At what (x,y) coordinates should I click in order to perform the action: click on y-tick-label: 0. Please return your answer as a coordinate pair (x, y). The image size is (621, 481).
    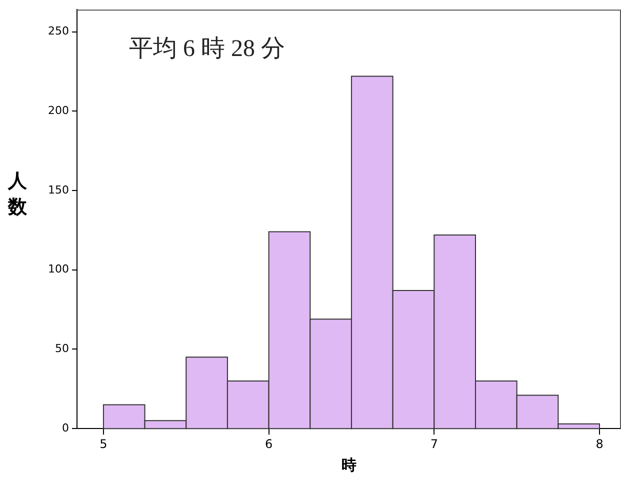
    Looking at the image, I should click on (65, 427).